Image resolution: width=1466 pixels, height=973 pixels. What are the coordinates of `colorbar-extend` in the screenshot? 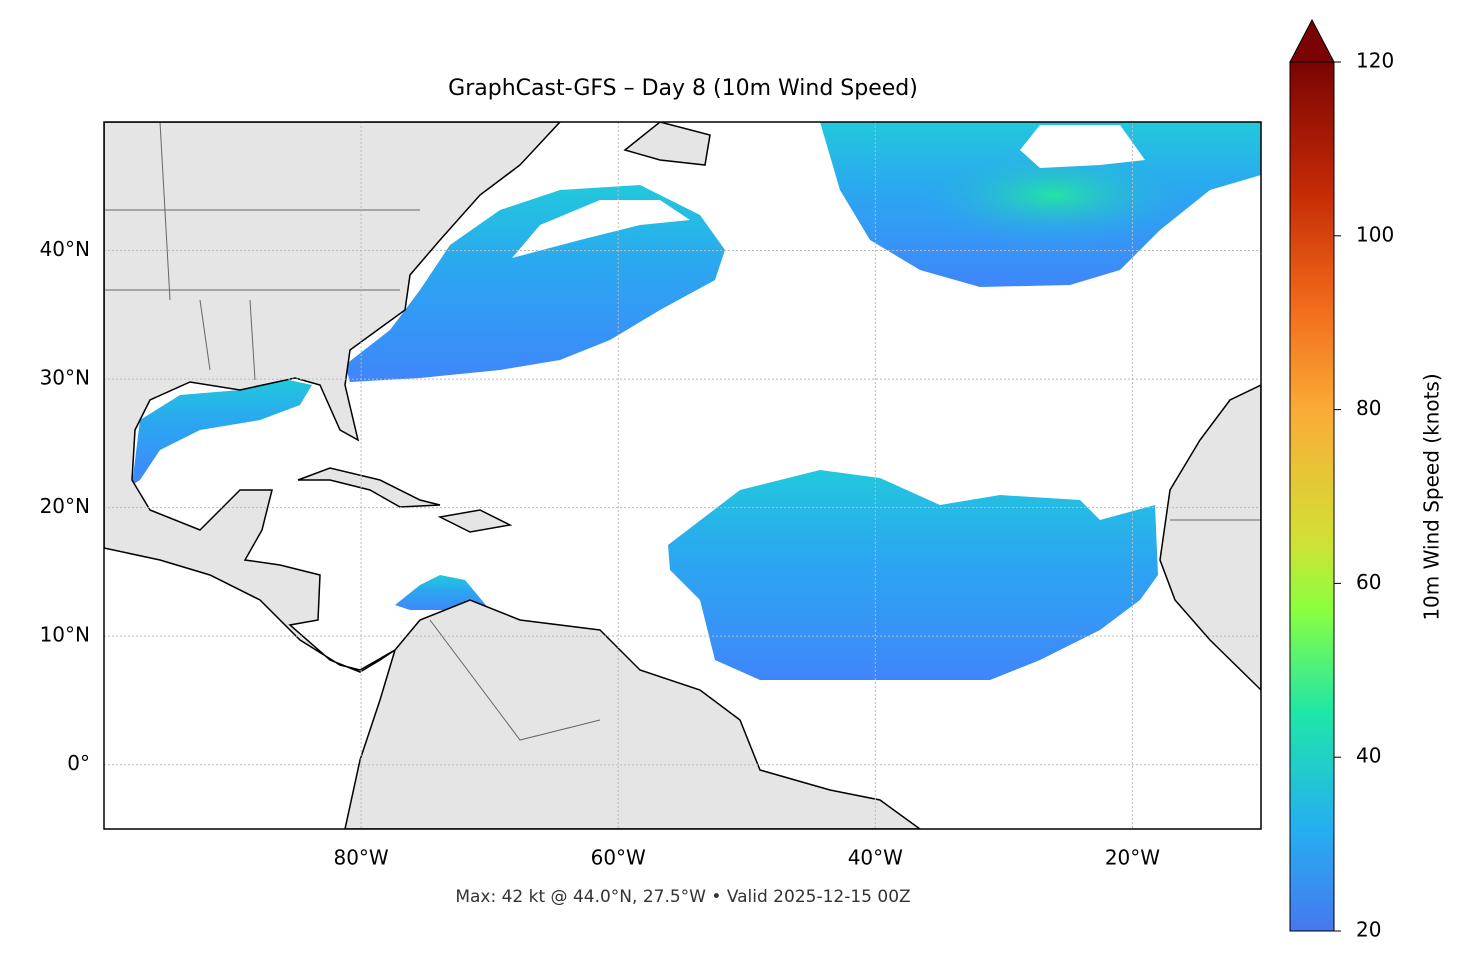 It's located at (1312, 40).